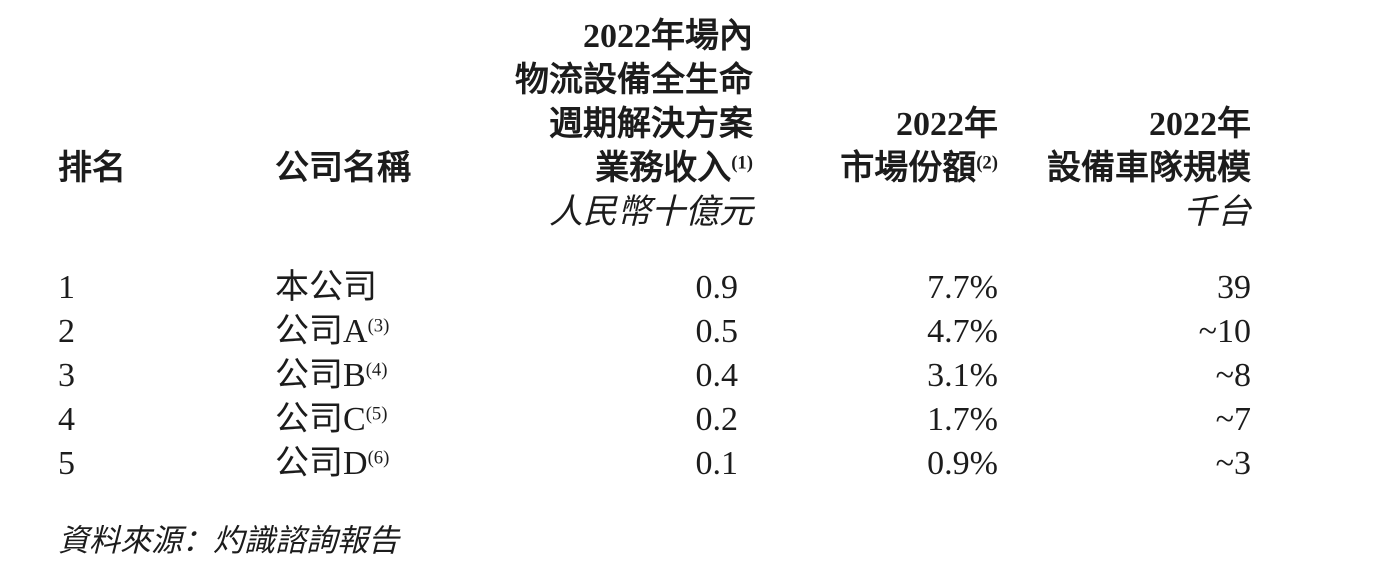  Describe the element at coordinates (66, 375) in the screenshot. I see `rank-cell: 3` at that location.